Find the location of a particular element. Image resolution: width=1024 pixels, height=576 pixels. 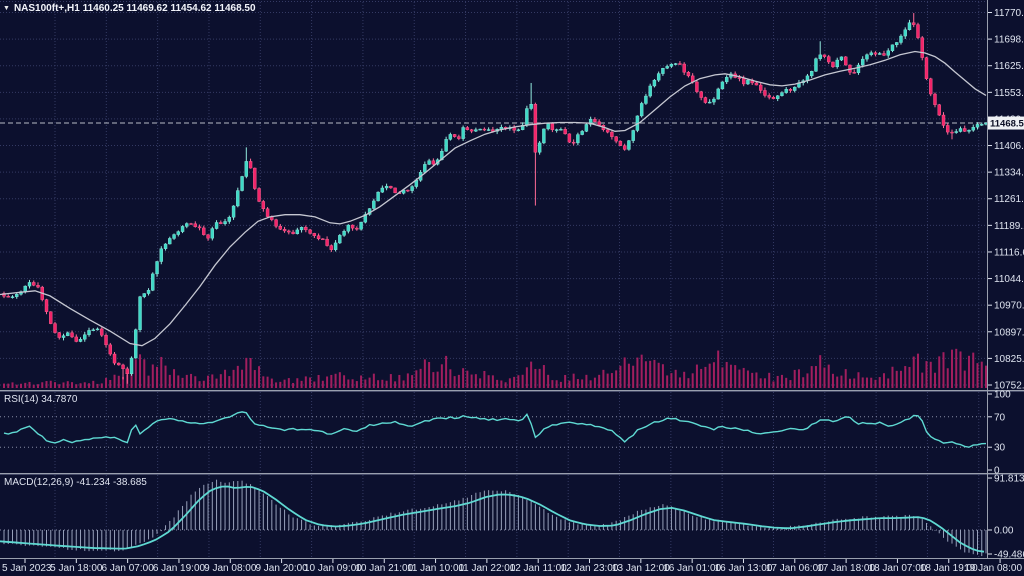

time-axis-label: 16 Jan 01:00 is located at coordinates (692, 568).